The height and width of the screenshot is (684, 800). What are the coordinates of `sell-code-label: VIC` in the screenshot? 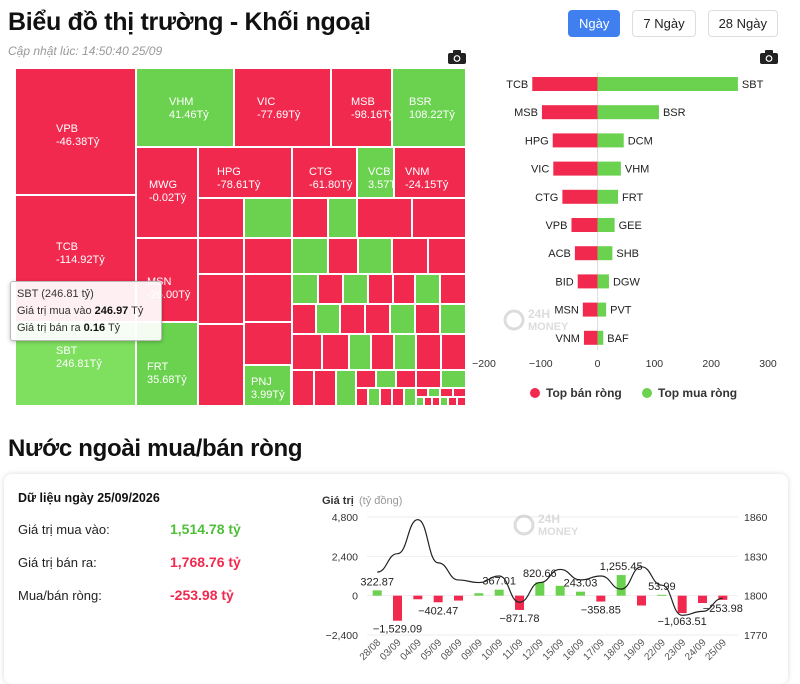 It's located at (540, 170).